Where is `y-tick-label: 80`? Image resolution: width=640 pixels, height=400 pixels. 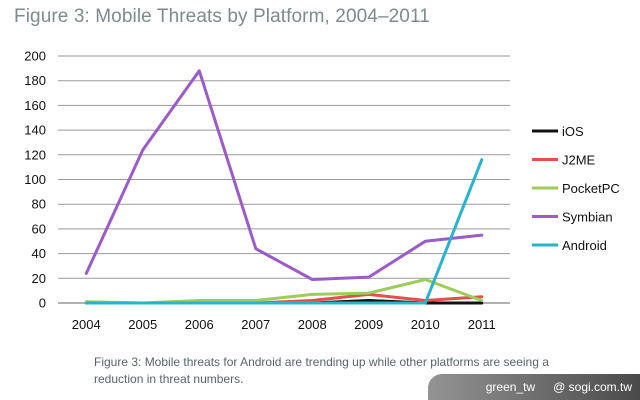 y-tick-label: 80 is located at coordinates (39, 204).